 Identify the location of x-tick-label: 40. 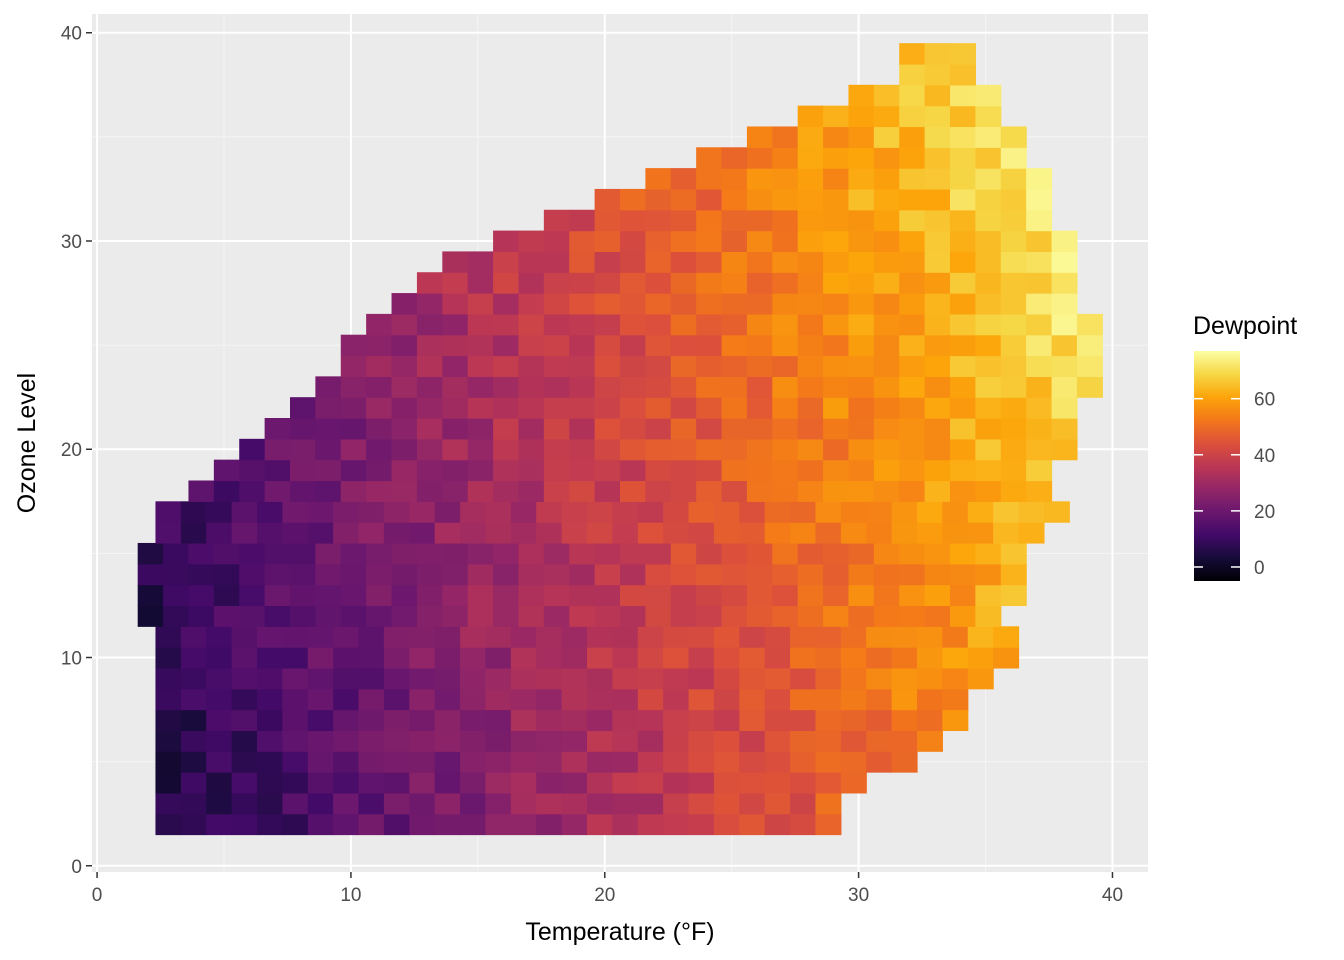
(1112, 895).